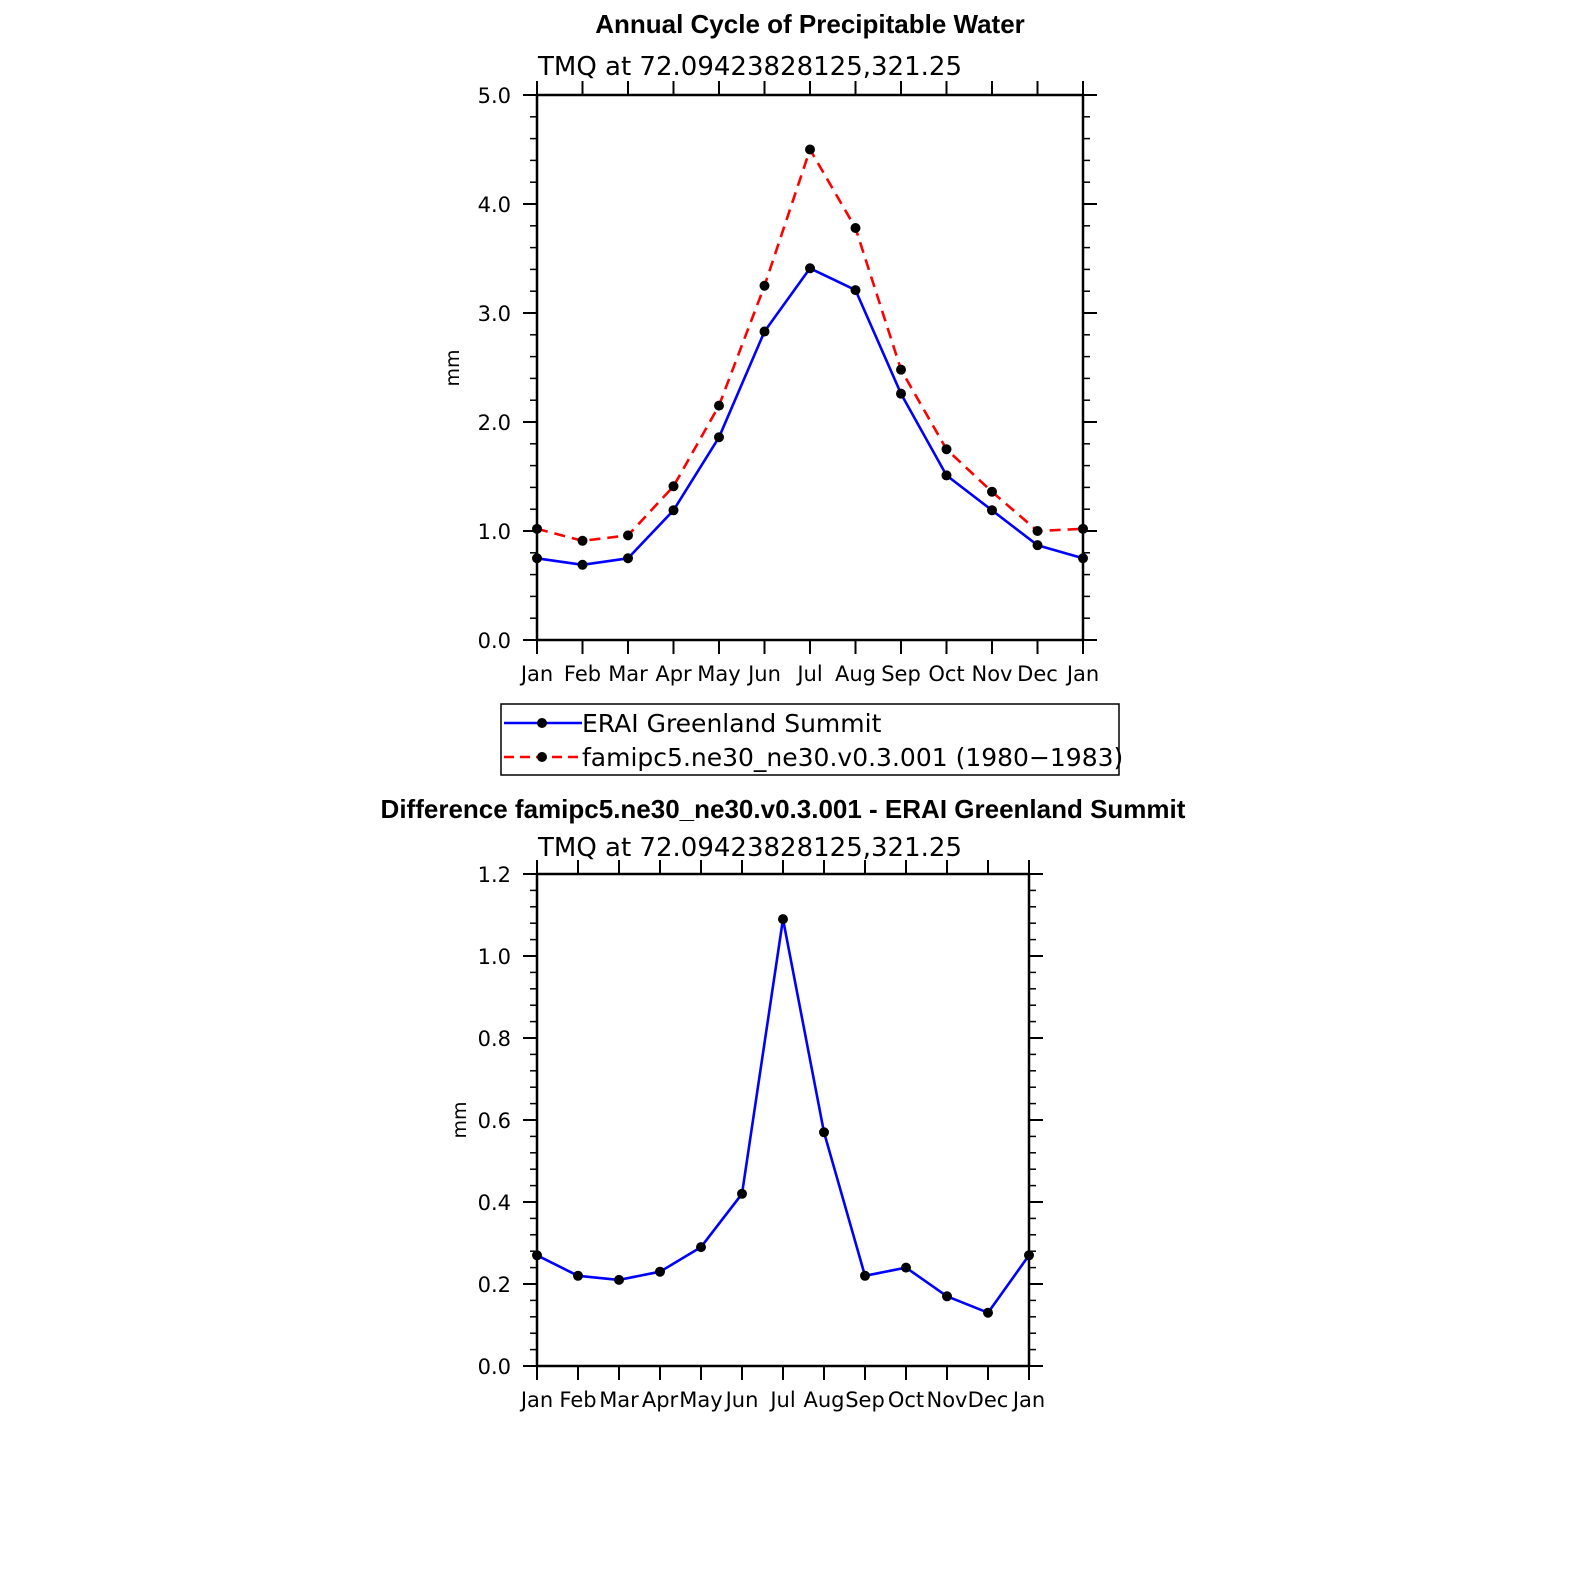 This screenshot has height=1574, width=1574. What do you see at coordinates (494, 1039) in the screenshot?
I see `chart2-ytick-label: 0.8` at bounding box center [494, 1039].